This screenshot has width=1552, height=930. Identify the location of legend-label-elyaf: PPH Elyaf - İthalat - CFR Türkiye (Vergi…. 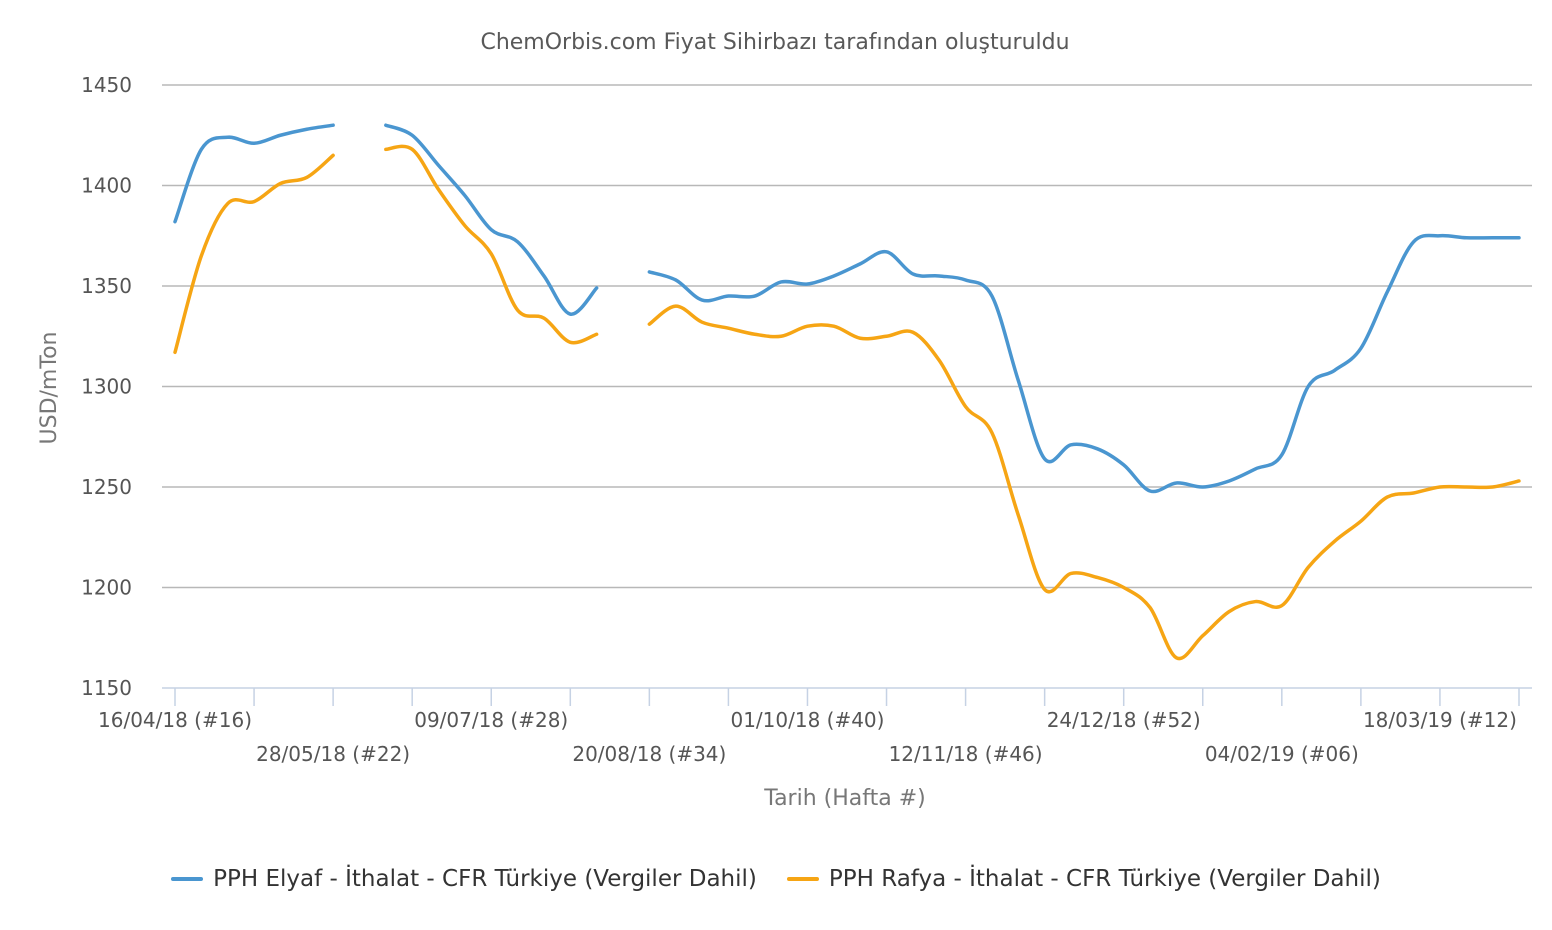
(485, 879).